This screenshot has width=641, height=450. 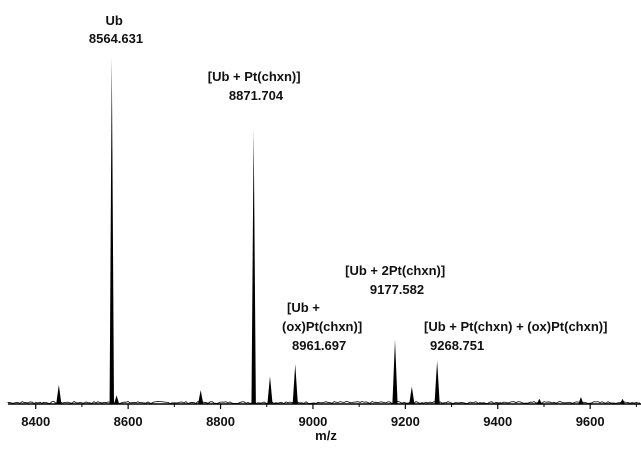 I want to click on annotation-ub-ox-line1: [Ub +, so click(x=303, y=307).